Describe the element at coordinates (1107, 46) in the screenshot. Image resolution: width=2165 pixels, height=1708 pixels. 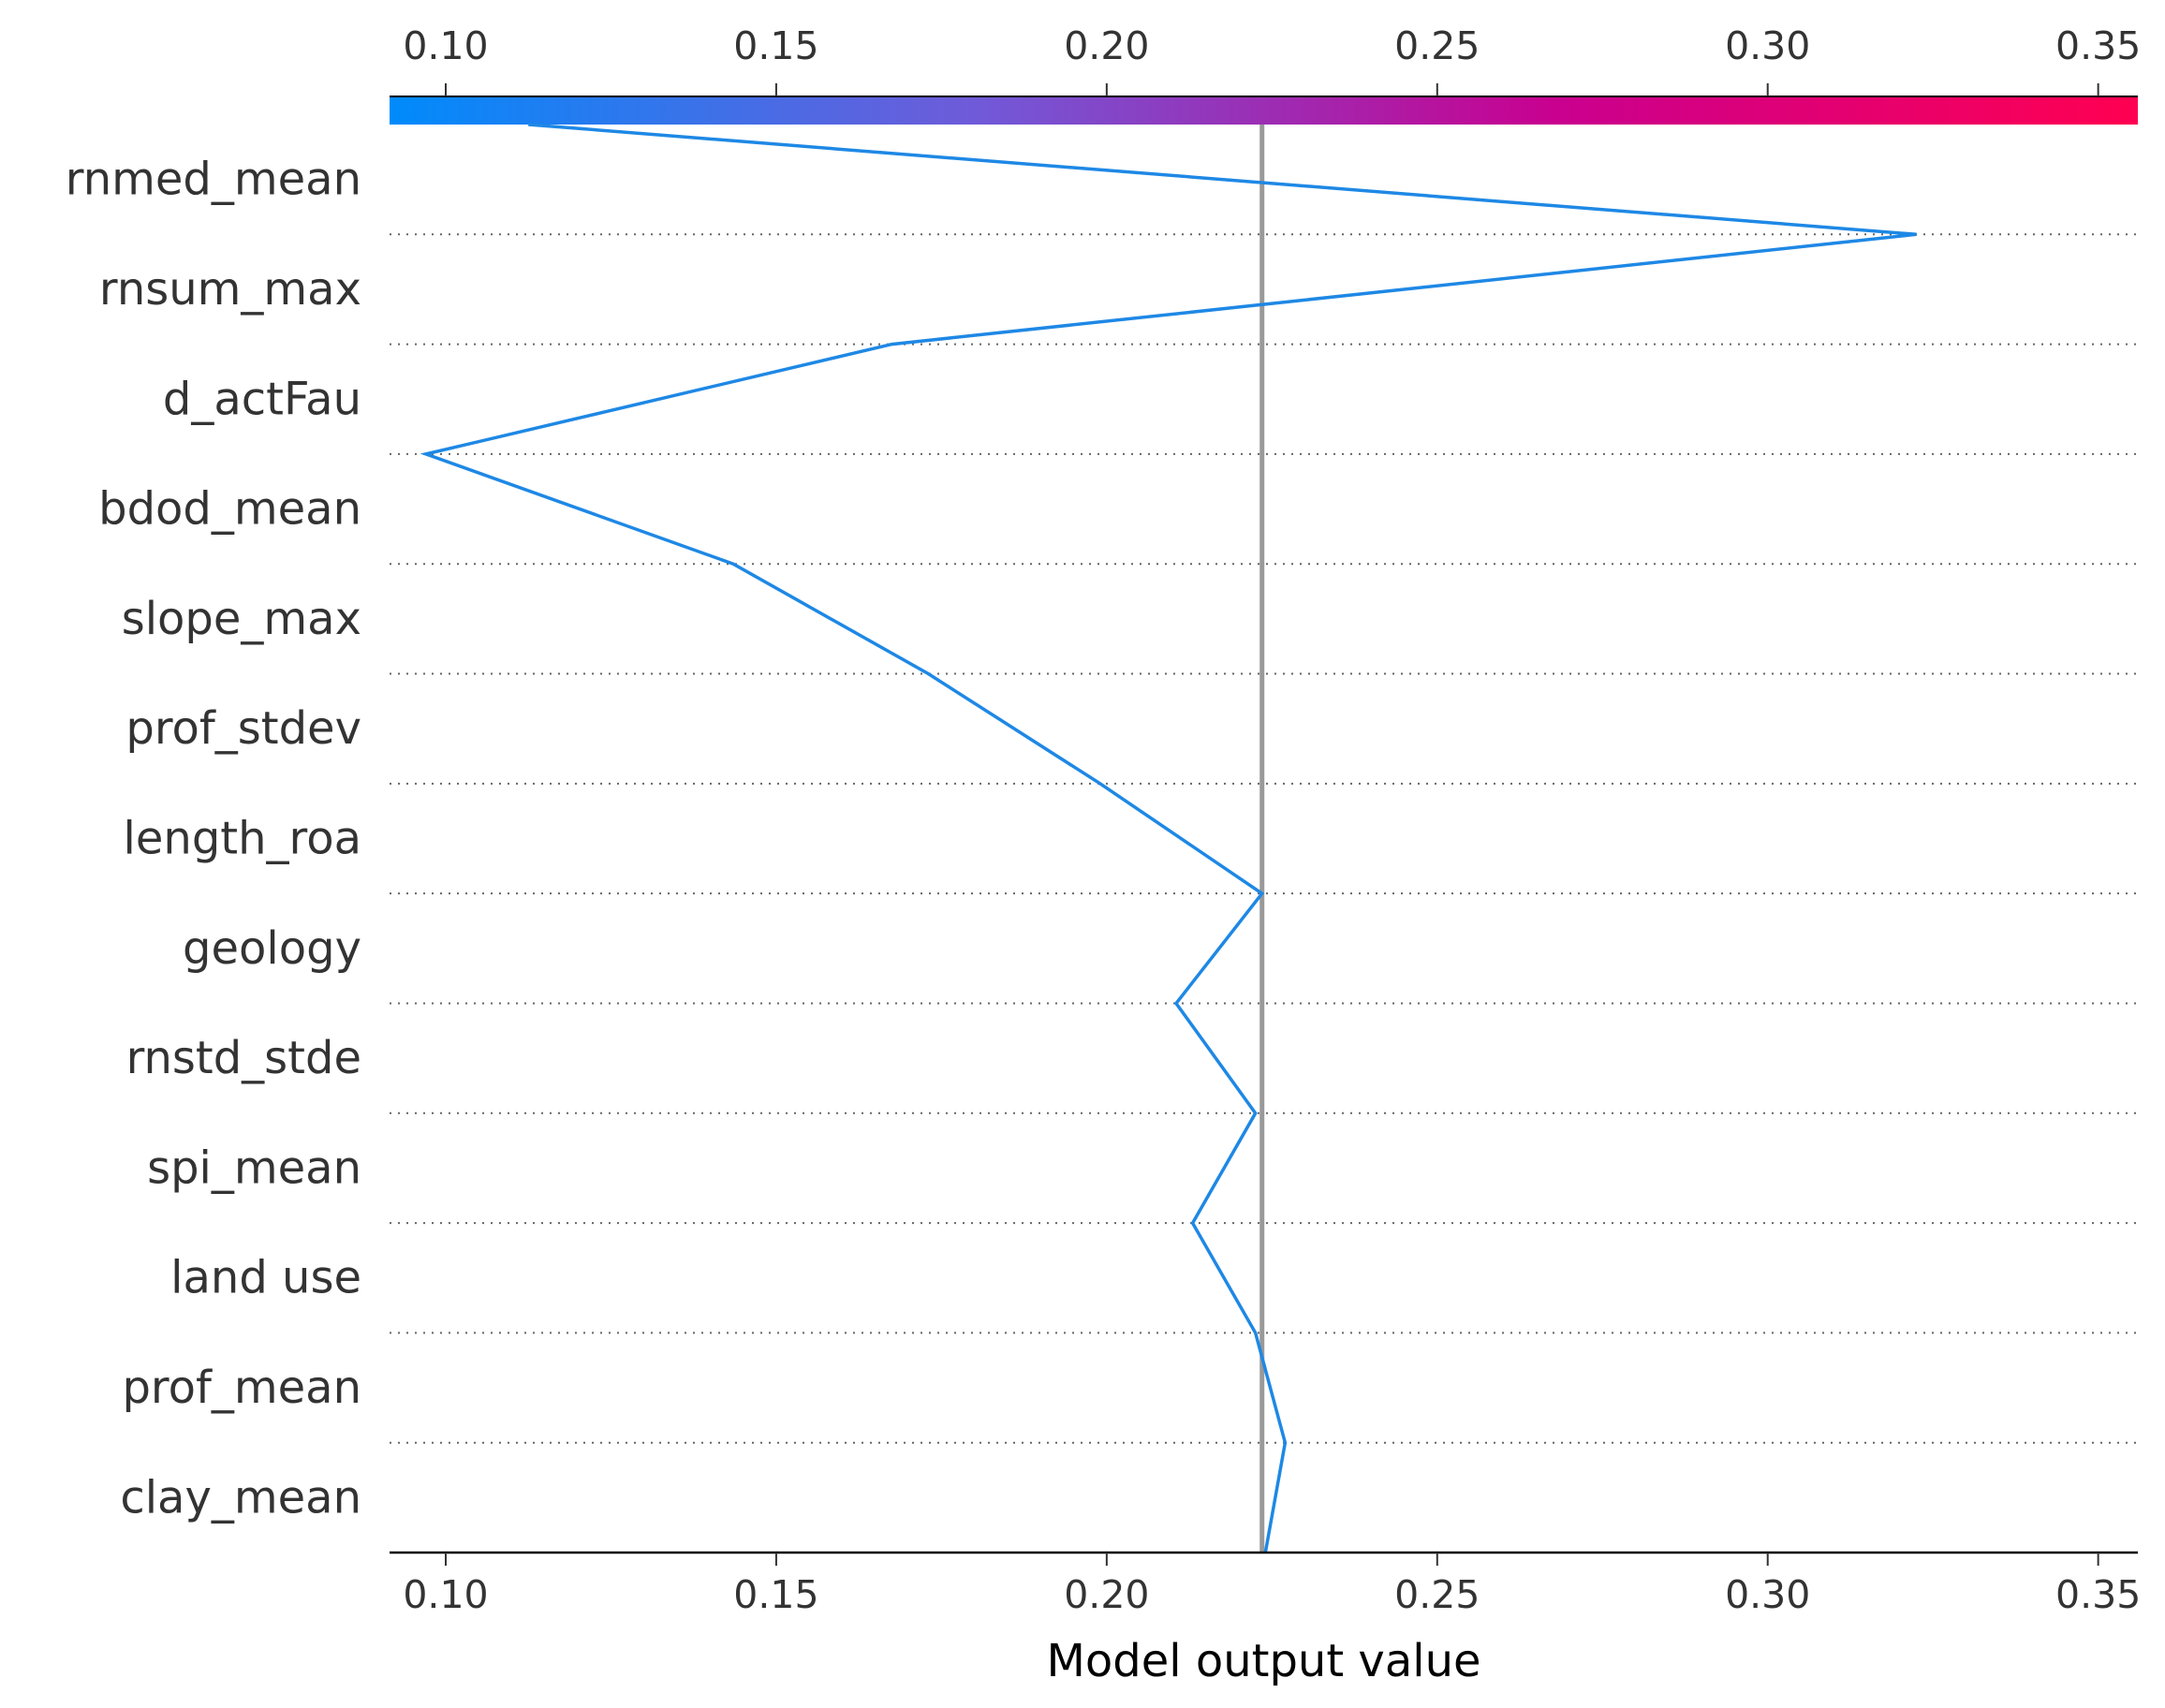
I see `top-tick-label: 0.20` at that location.